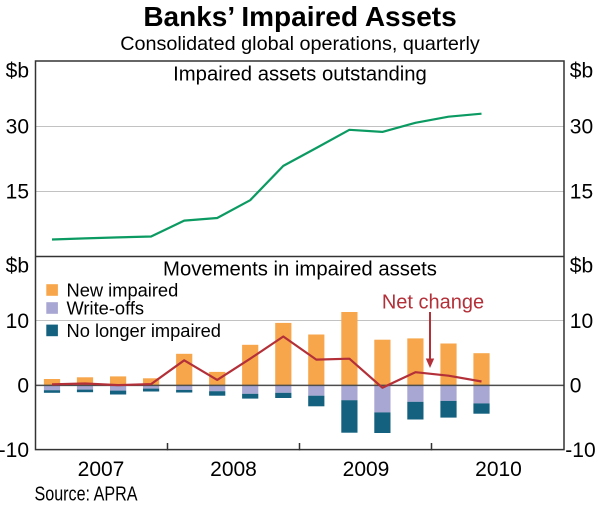 This screenshot has height=505, width=600. Describe the element at coordinates (299, 16) in the screenshot. I see `svg-text: Banks’ Impaired Assets` at that location.